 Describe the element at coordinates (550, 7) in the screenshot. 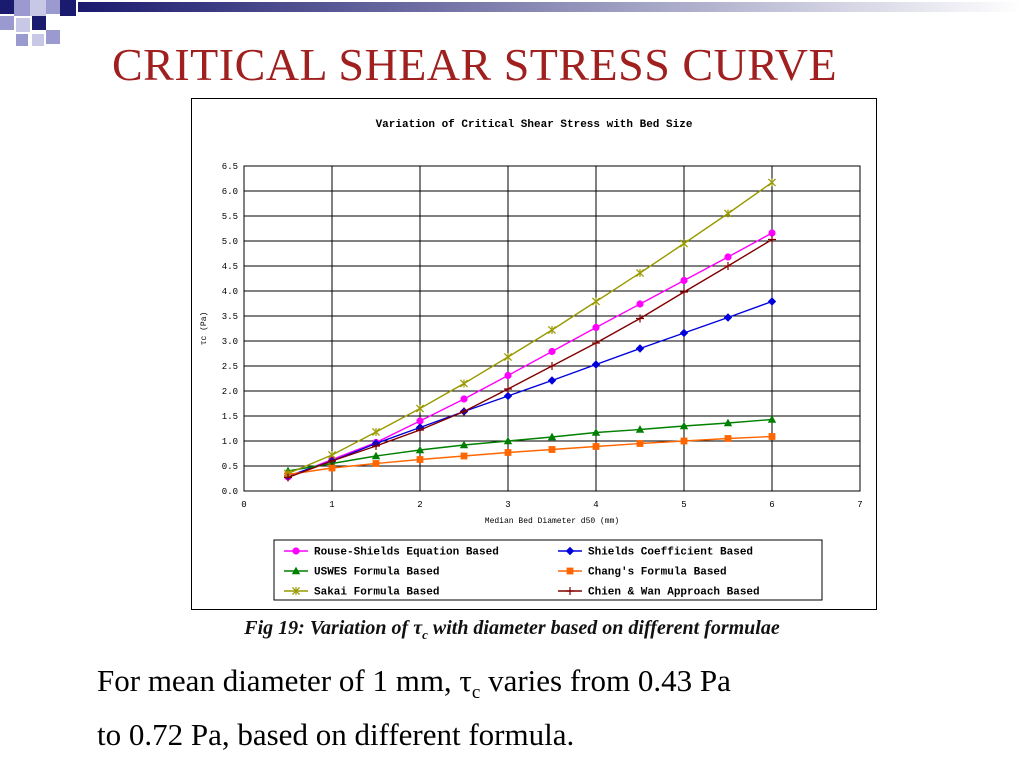

I see `decor-bar` at that location.